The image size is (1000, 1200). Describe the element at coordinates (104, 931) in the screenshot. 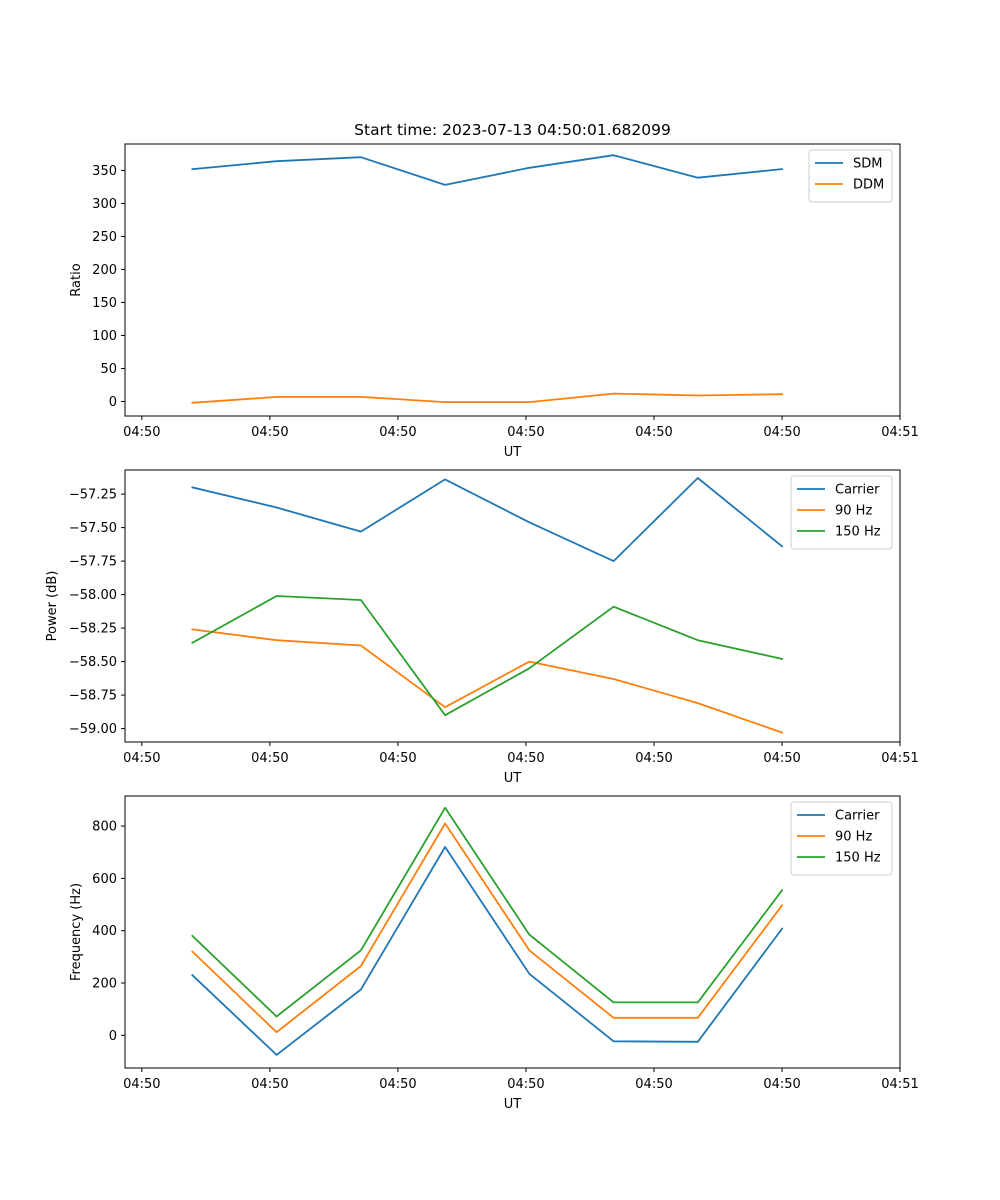

I see `y-tick-label: 400` at that location.